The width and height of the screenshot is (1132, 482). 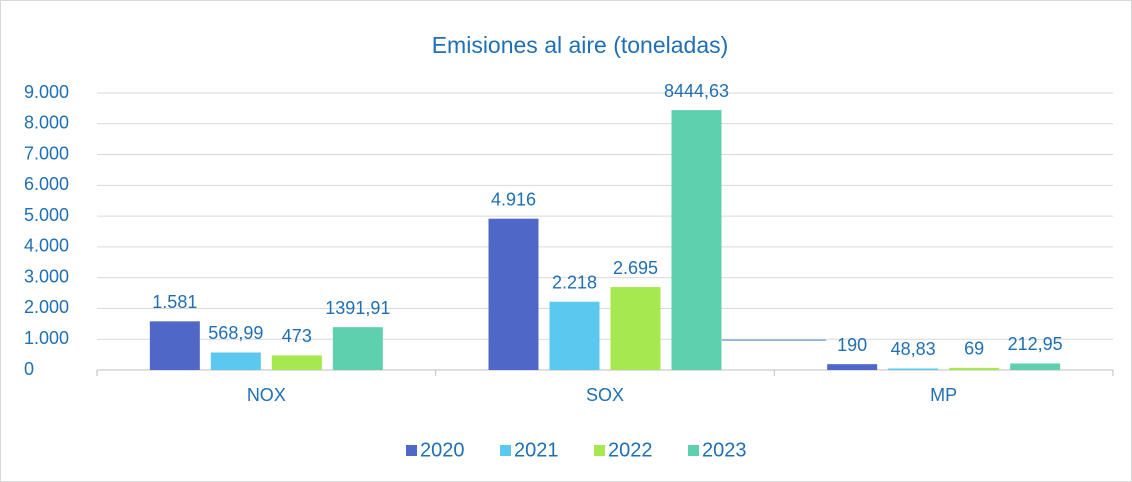 I want to click on value-label: 2.218, so click(x=574, y=282).